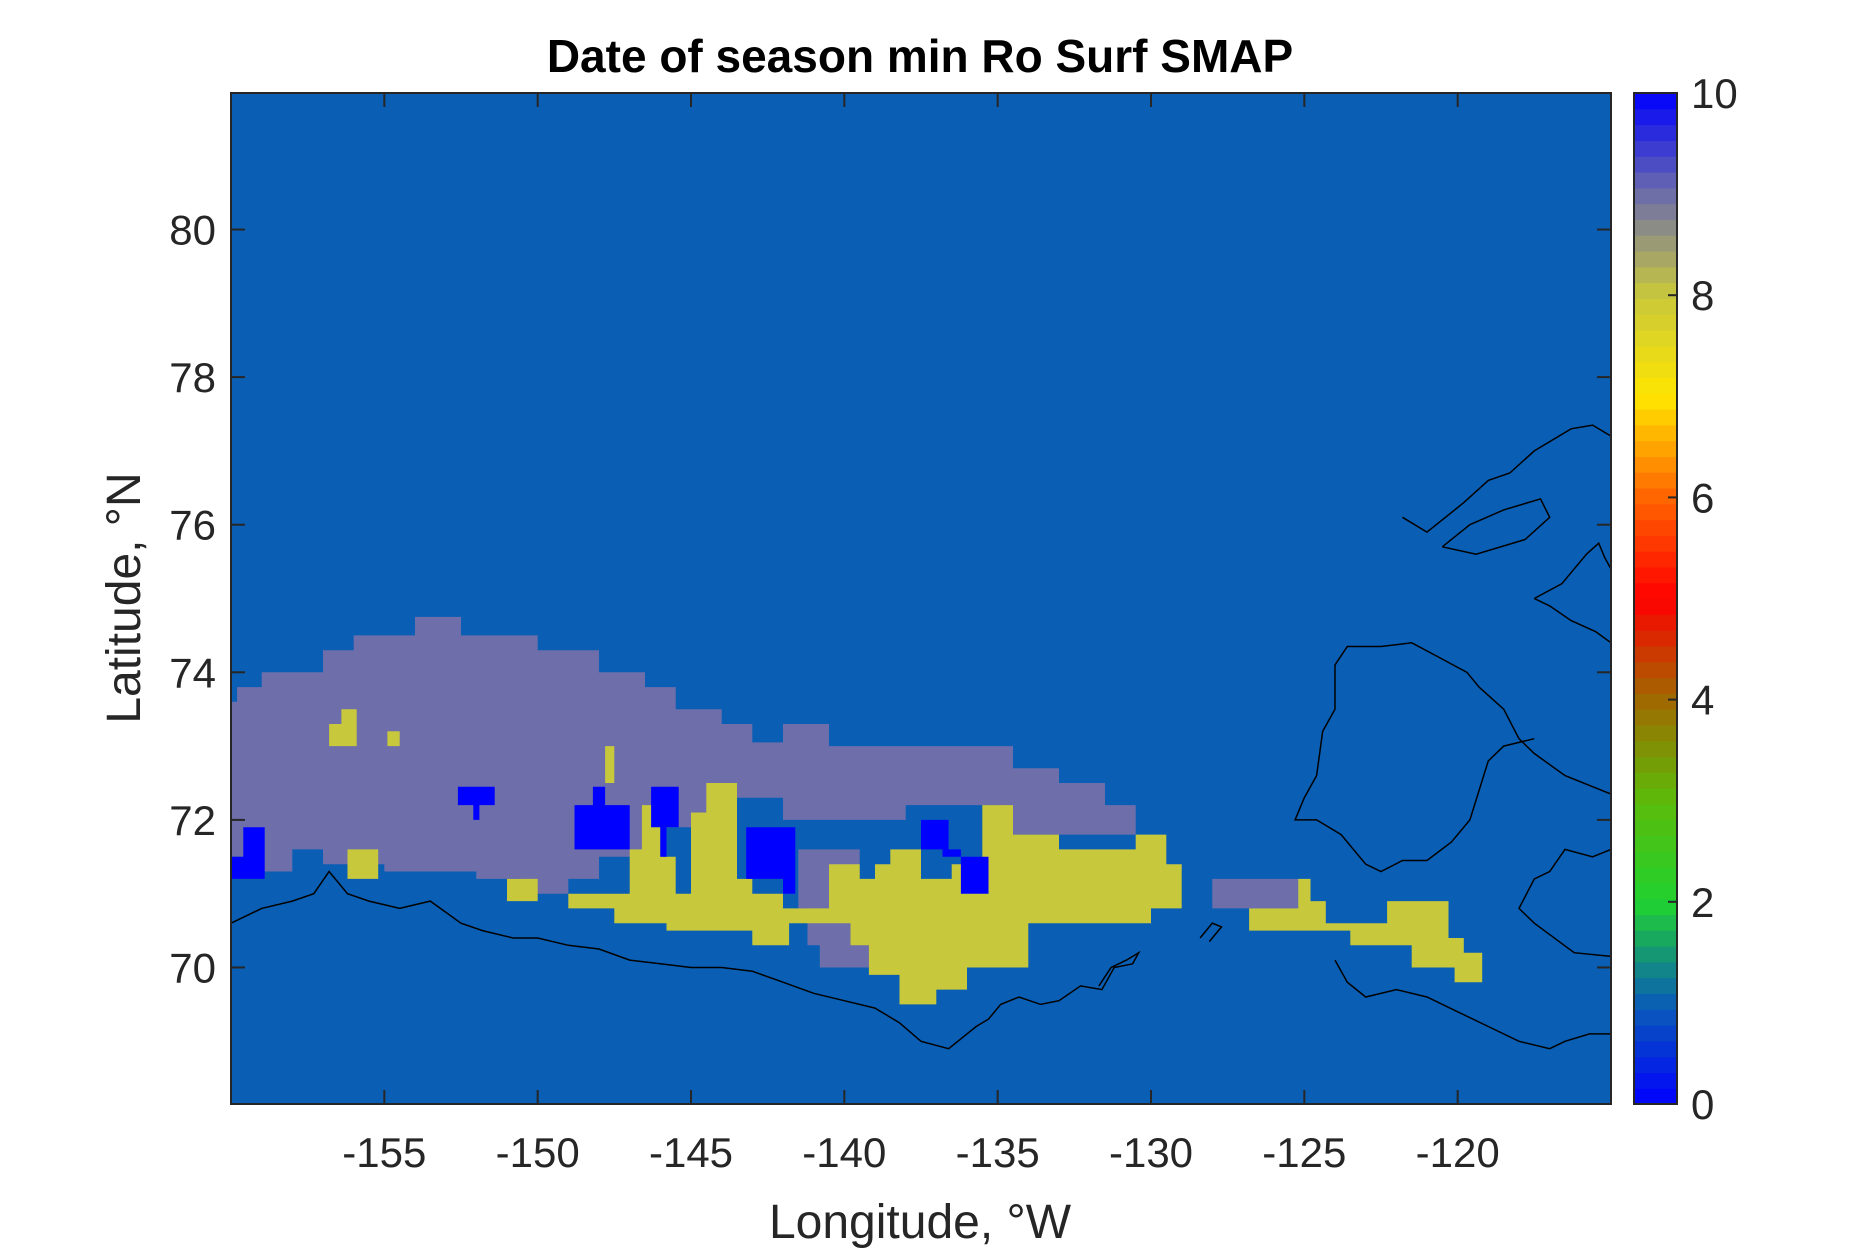  I want to click on colorbar-frame, so click(1655, 598).